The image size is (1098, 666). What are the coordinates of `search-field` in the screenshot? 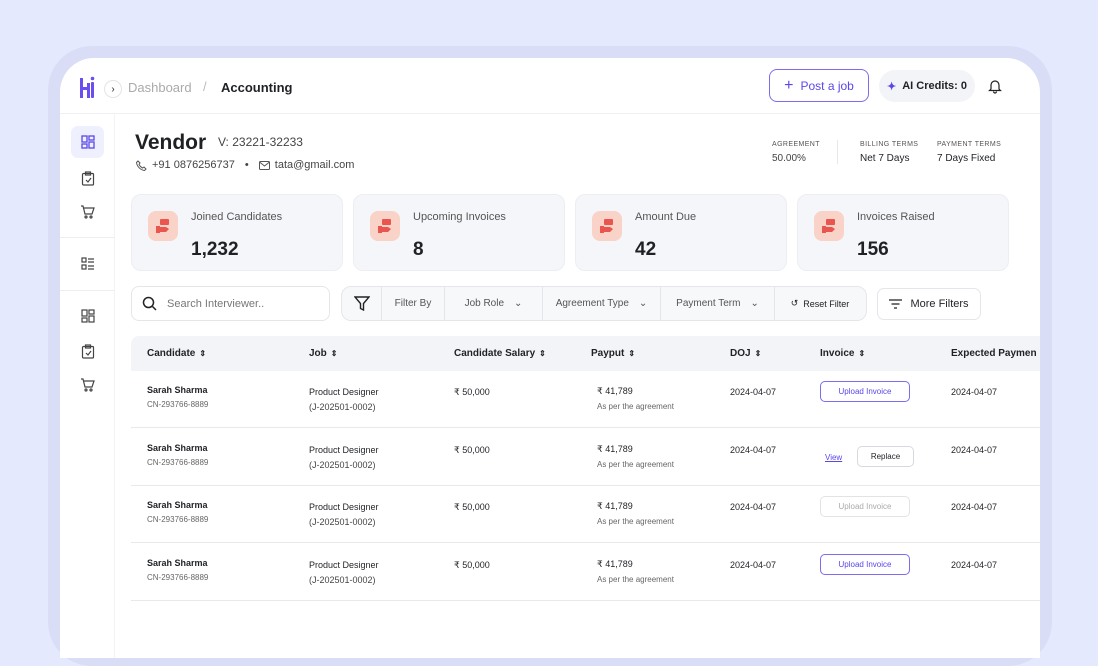 It's located at (230, 303).